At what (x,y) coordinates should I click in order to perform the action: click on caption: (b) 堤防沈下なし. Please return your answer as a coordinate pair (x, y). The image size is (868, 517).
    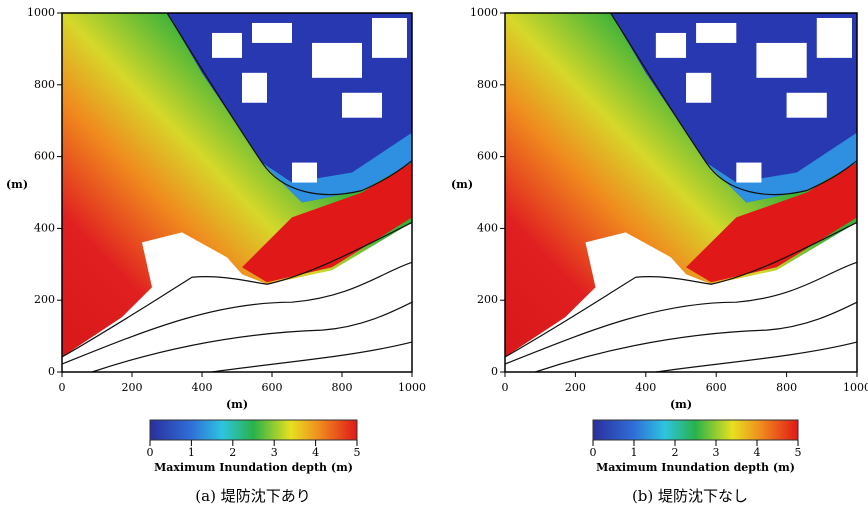
    Looking at the image, I should click on (690, 496).